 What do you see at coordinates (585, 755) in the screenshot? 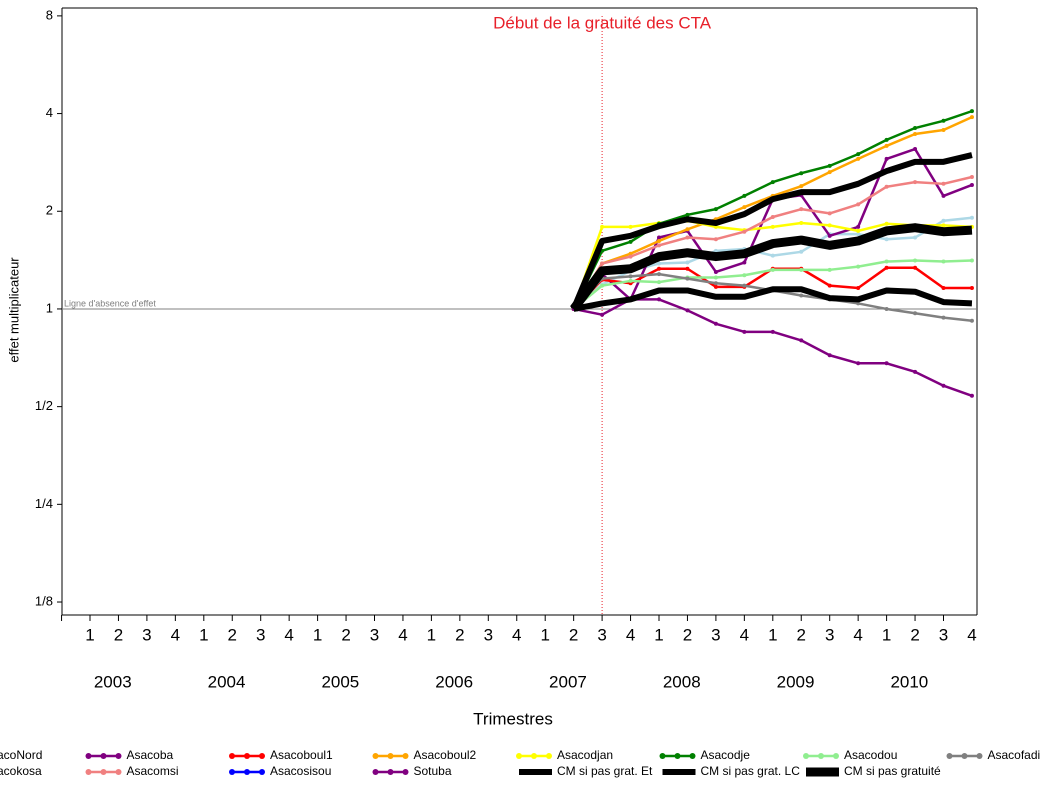
I see `legend-label: Asacodjan` at bounding box center [585, 755].